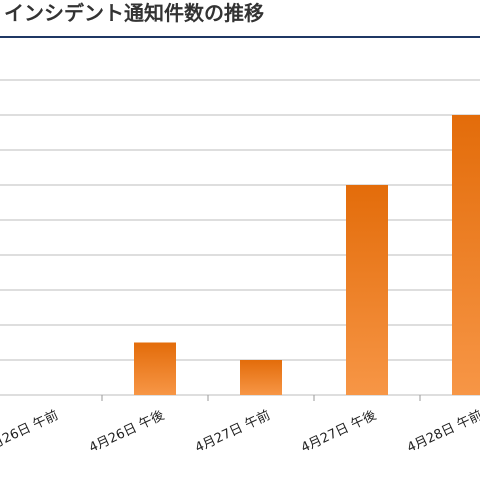 This screenshot has height=480, width=480. Describe the element at coordinates (134, 13) in the screenshot. I see `chart-title: インシデント通知件数の推移` at that location.